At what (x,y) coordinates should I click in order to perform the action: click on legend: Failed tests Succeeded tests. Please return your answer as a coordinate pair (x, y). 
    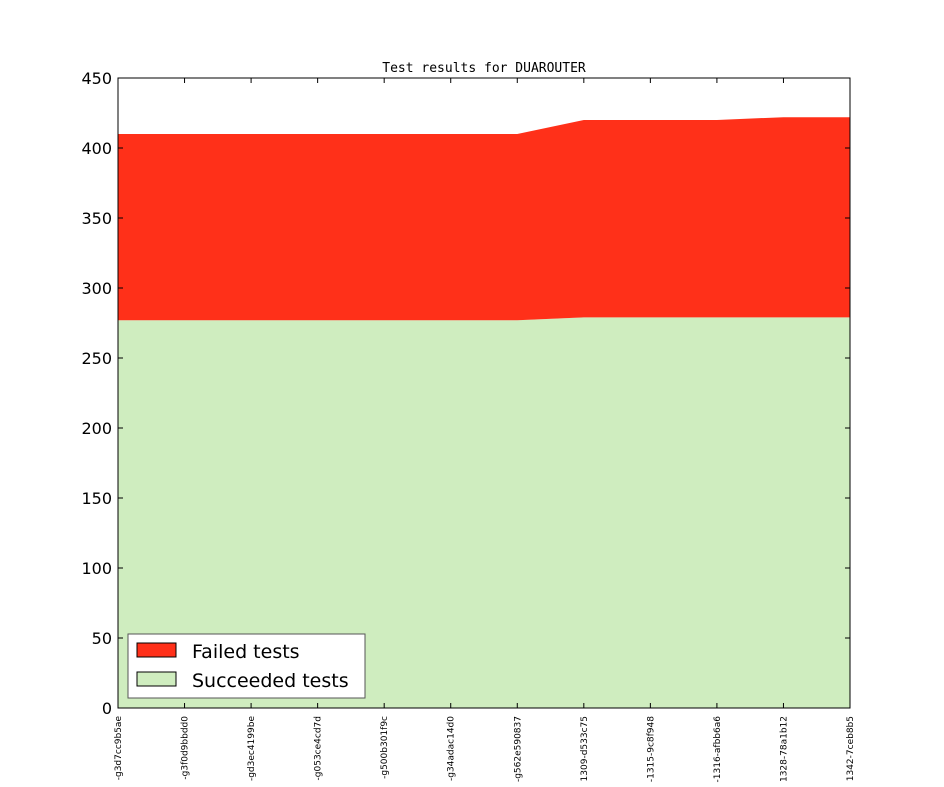
    Looking at the image, I should click on (246, 666).